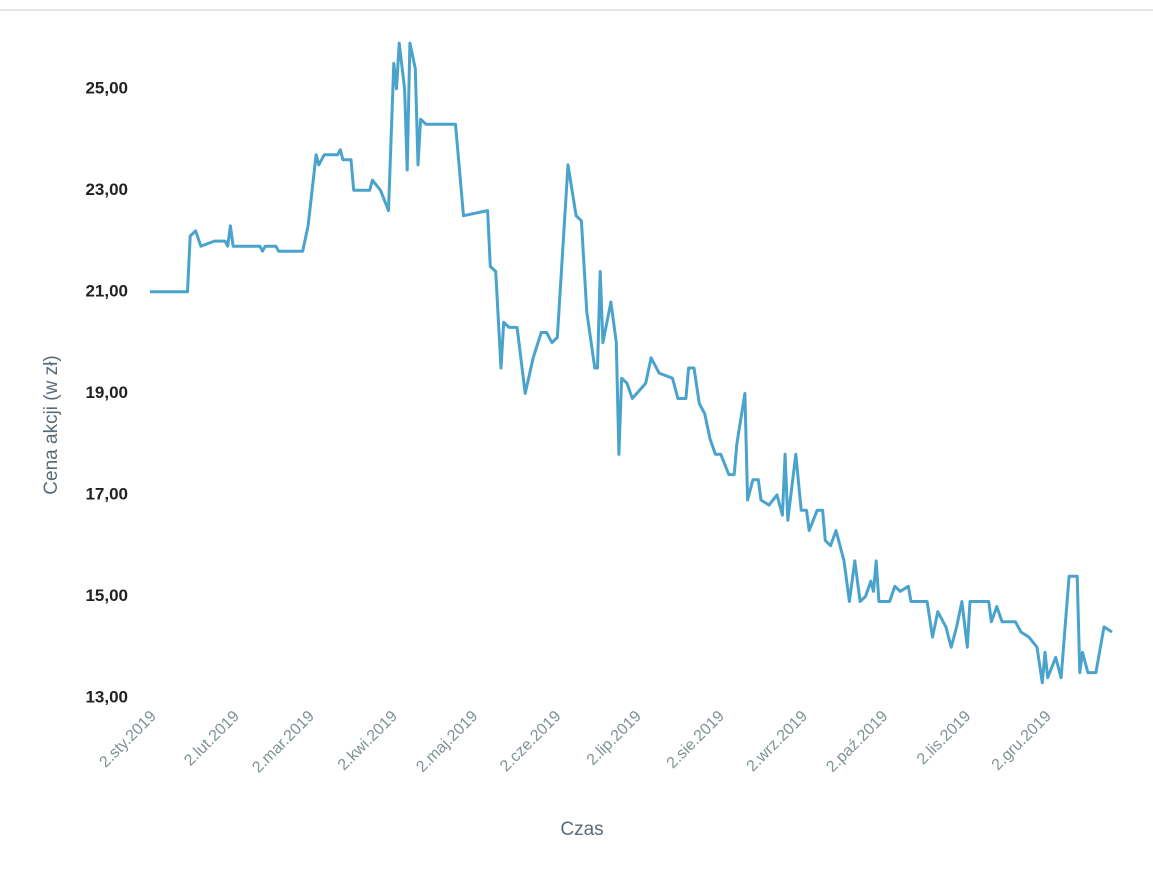 Image resolution: width=1153 pixels, height=870 pixels. What do you see at coordinates (530, 741) in the screenshot?
I see `x-tick-label: 2.cze.2019` at bounding box center [530, 741].